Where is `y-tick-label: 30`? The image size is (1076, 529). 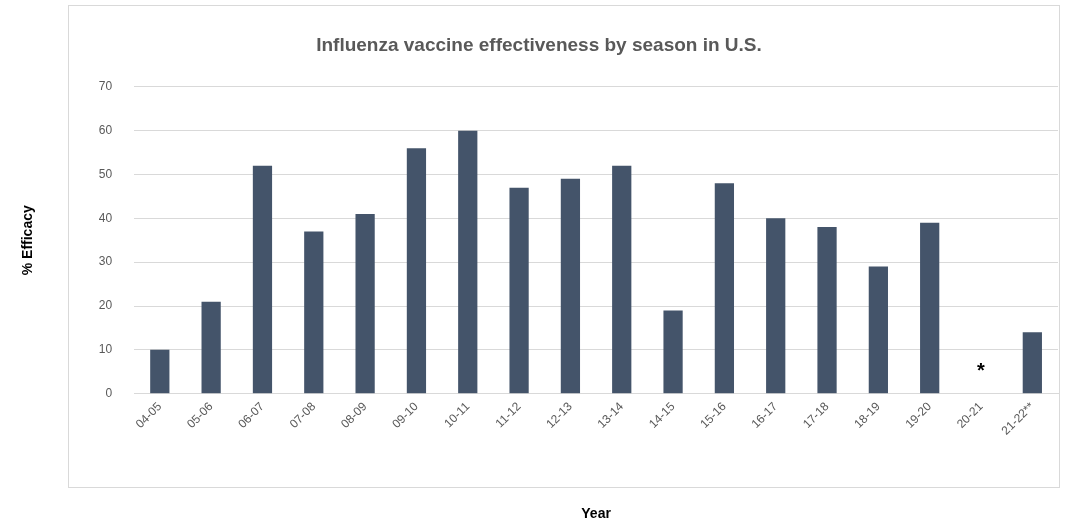
y-tick-label: 30 is located at coordinates (105, 261).